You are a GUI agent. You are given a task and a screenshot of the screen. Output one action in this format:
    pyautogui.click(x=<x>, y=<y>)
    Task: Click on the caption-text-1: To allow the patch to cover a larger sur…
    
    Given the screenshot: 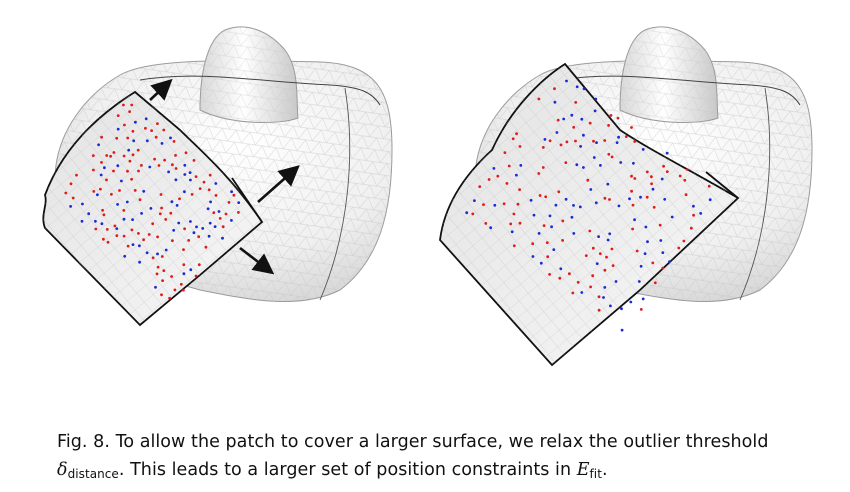 What is the action you would take?
    pyautogui.click(x=442, y=441)
    